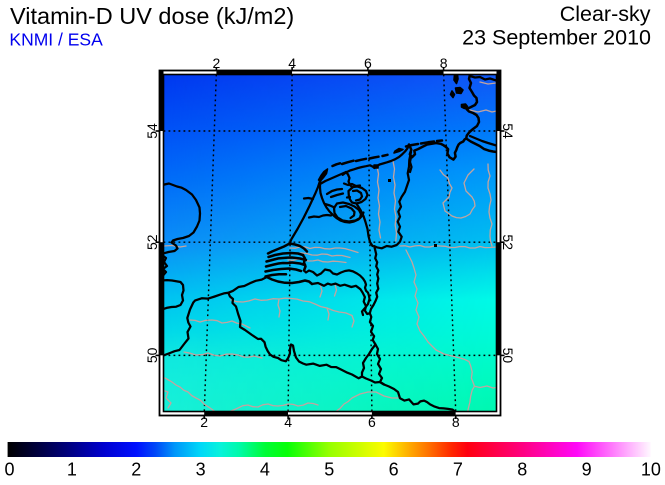  Describe the element at coordinates (587, 470) in the screenshot. I see `svg-text: 9` at that location.